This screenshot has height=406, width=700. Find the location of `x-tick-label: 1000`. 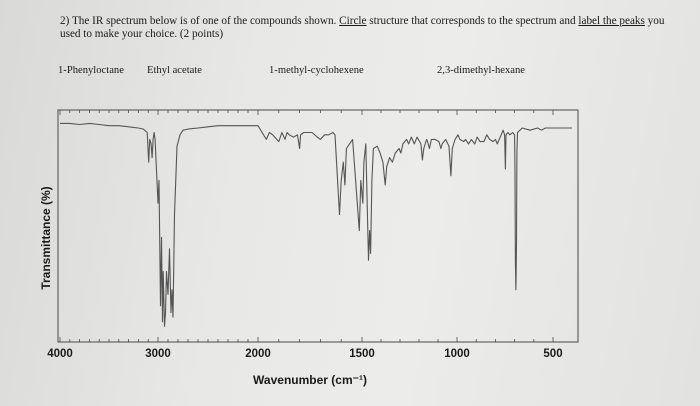

x-tick-label: 1000 is located at coordinates (457, 354).